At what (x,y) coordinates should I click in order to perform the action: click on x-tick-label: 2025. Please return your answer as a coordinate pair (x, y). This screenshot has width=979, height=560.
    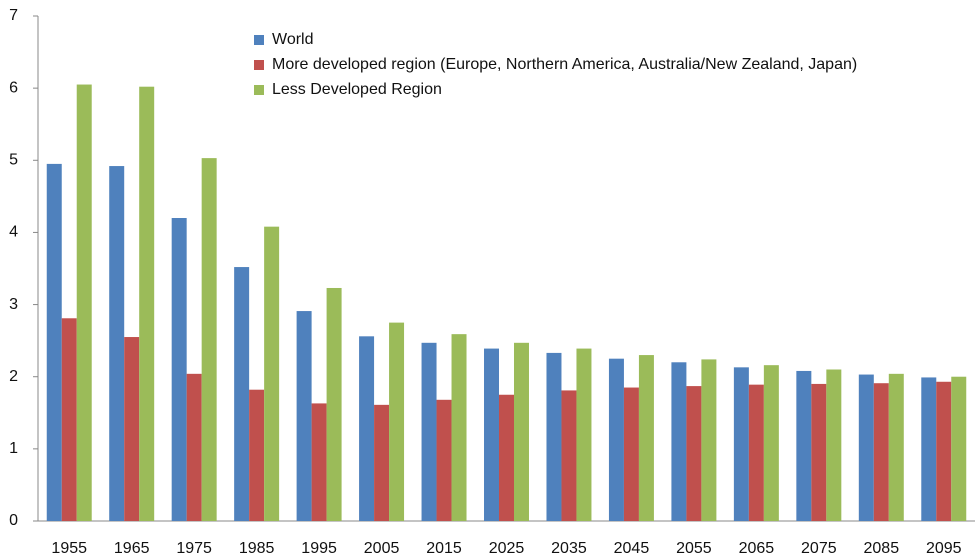
    Looking at the image, I should click on (507, 548).